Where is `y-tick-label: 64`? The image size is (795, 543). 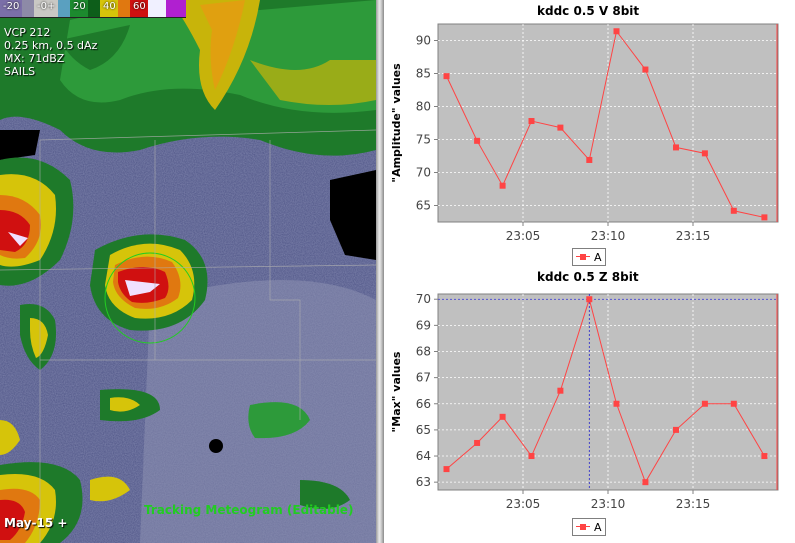 y-tick-label: 64 is located at coordinates (423, 456).